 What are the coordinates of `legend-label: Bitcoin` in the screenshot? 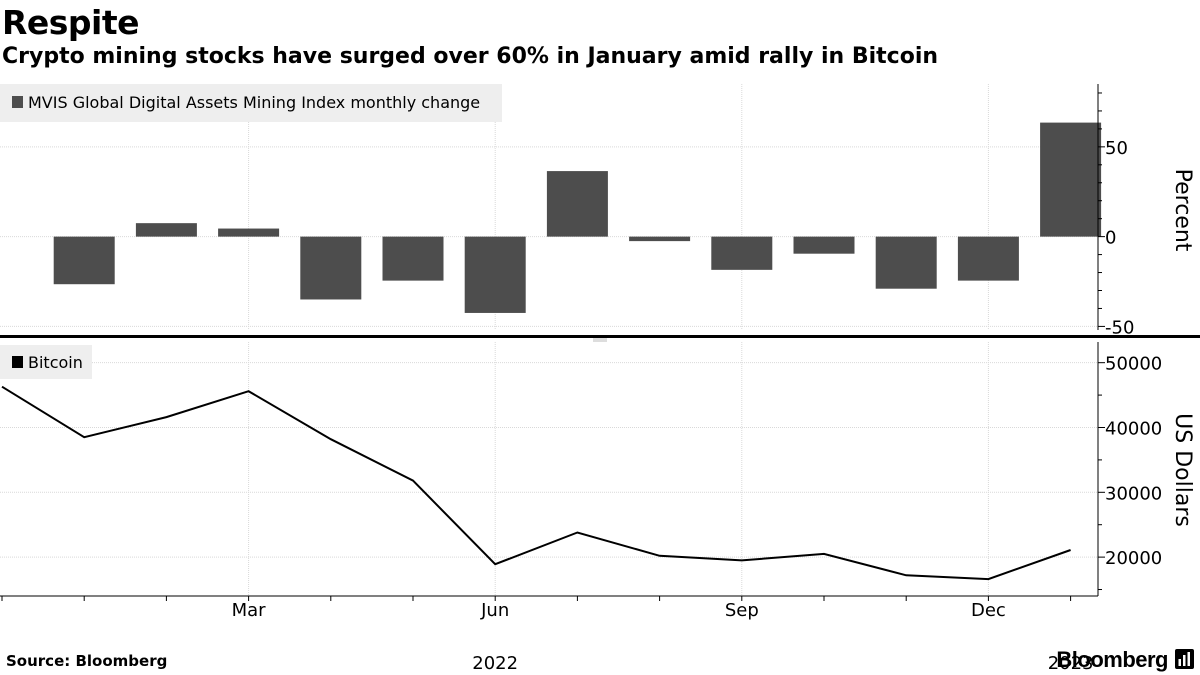 It's located at (55, 362).